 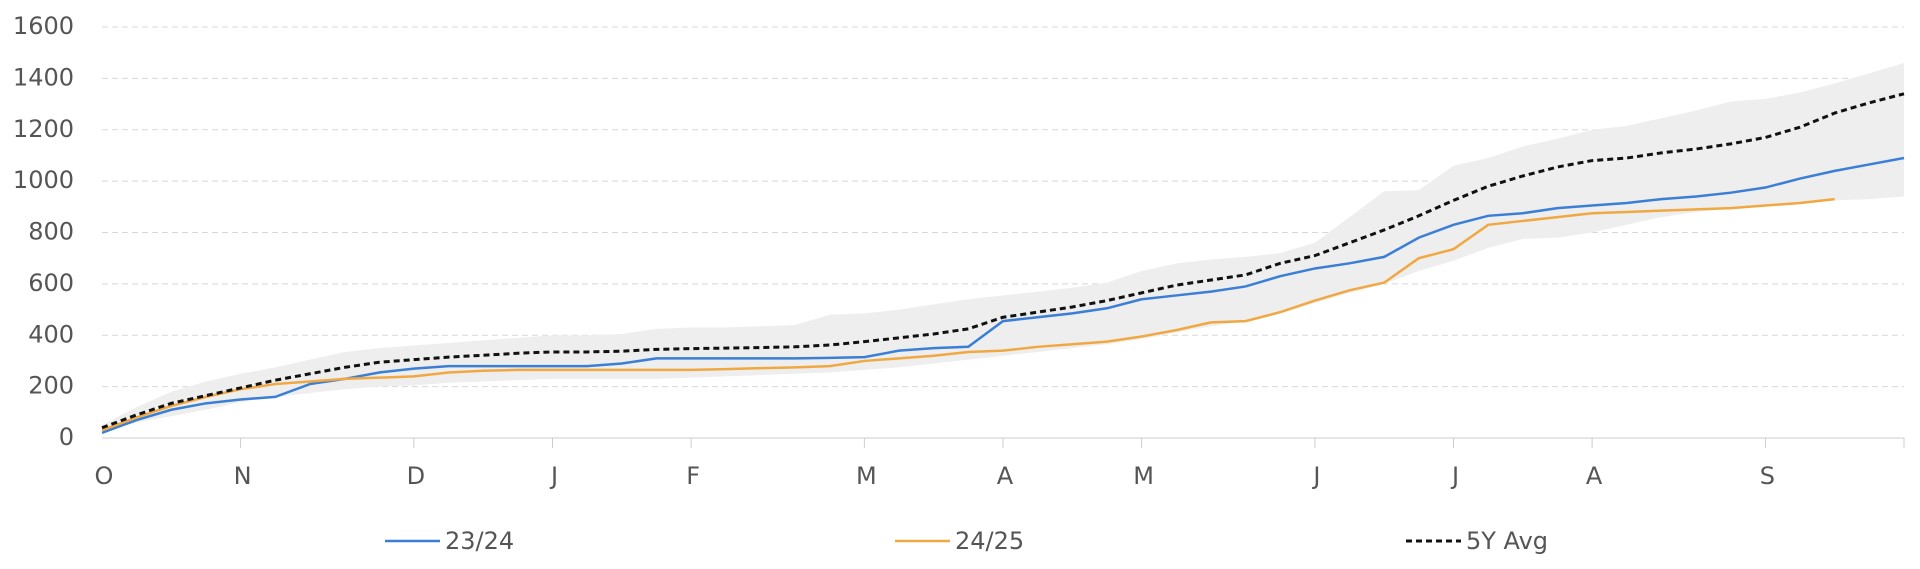 I want to click on y-tick-label: 1200, so click(x=43, y=129).